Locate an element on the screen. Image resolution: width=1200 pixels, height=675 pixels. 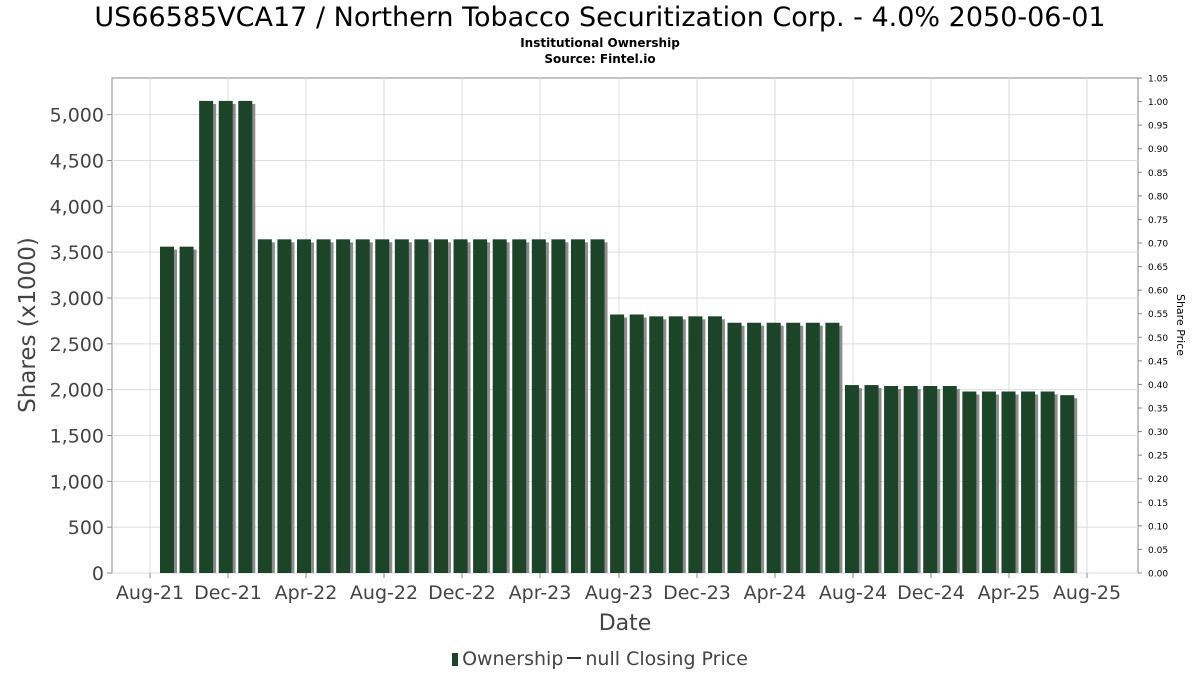
y-tick-label: 5,000 is located at coordinates (77, 116).